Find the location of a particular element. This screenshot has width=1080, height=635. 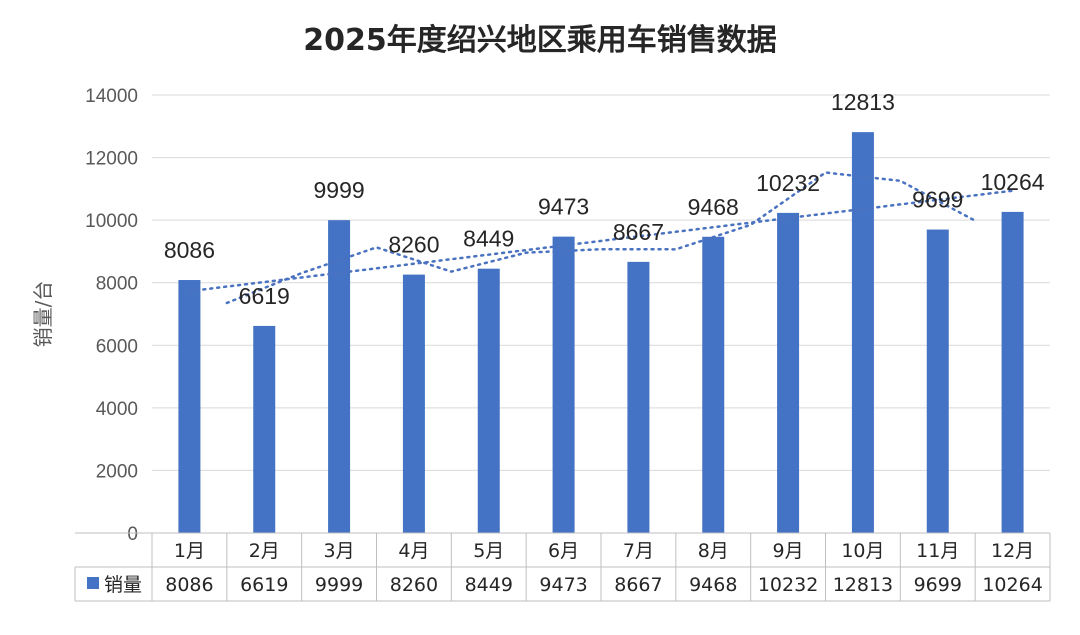

table-cell-value: 6619 is located at coordinates (264, 585).